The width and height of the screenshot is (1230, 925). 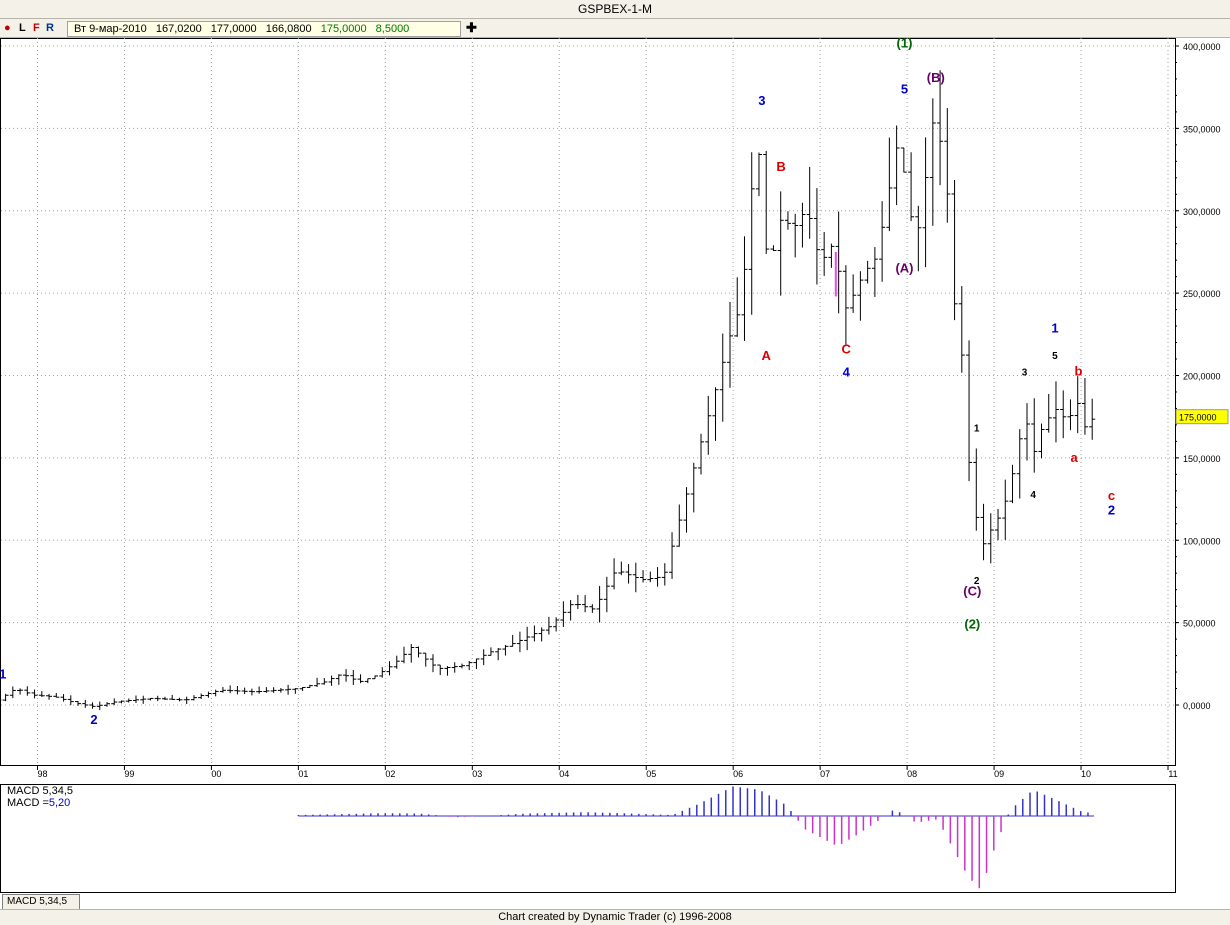 What do you see at coordinates (216, 774) in the screenshot?
I see `x-tick-label: 00` at bounding box center [216, 774].